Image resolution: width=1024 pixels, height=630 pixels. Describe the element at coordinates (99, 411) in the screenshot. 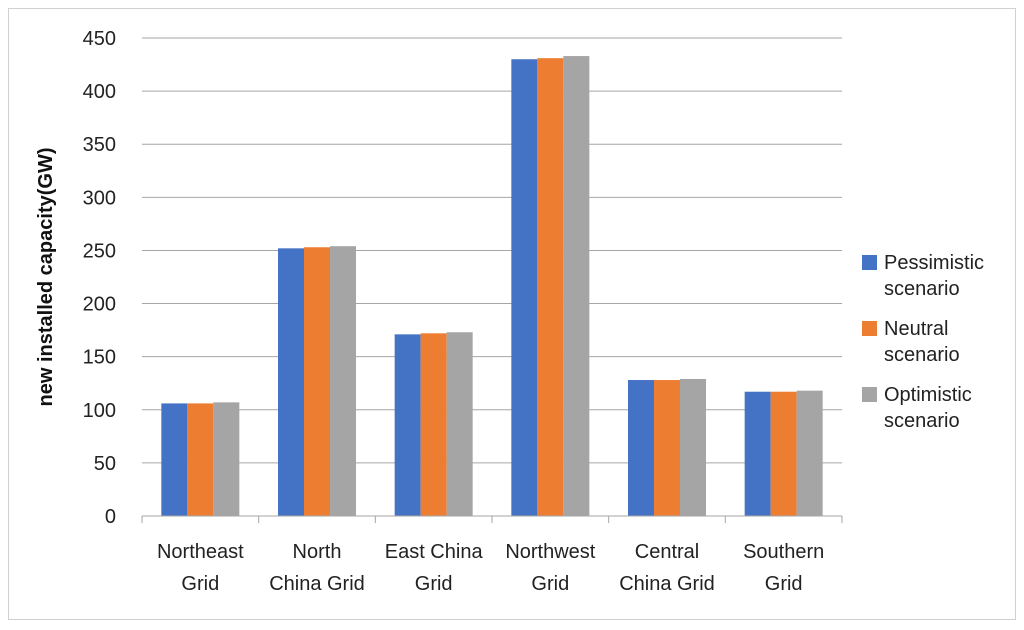

I see `y-tick-label: 100` at that location.